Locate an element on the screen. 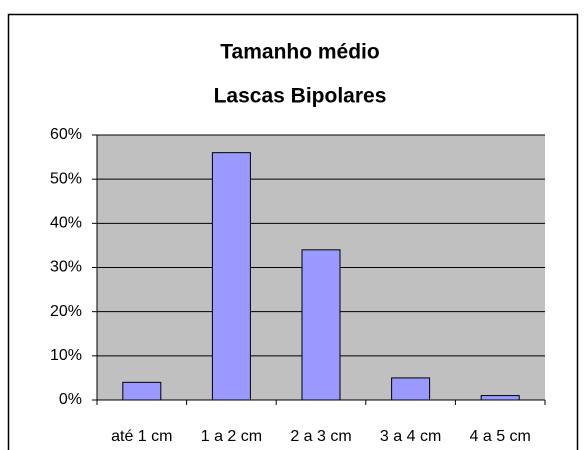  y-tick-label: 0% is located at coordinates (70, 399).